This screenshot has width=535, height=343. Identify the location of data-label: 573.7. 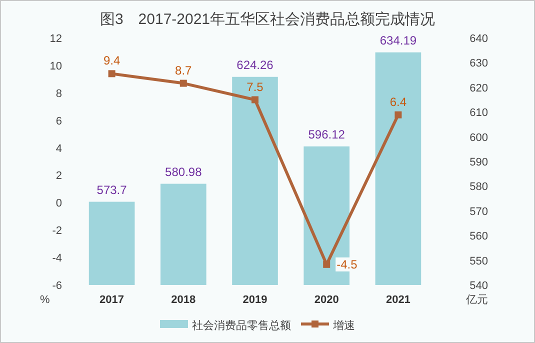
(112, 189).